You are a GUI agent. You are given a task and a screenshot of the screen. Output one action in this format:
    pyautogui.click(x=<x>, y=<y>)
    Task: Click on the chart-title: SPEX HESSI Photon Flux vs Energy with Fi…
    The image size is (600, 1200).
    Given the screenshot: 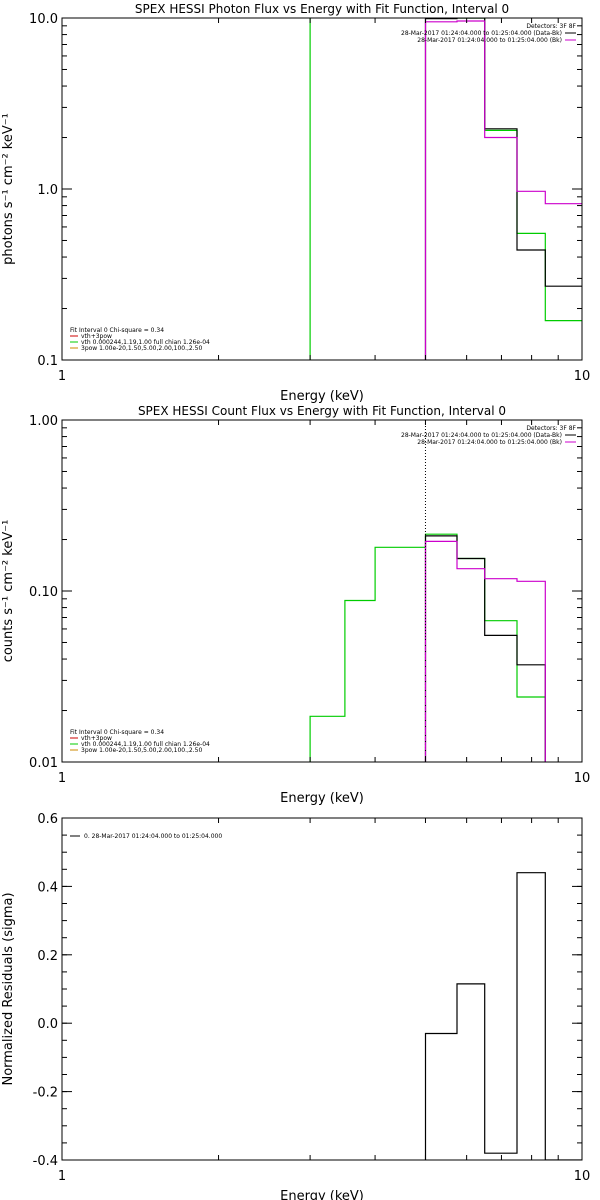 What is the action you would take?
    pyautogui.click(x=322, y=9)
    